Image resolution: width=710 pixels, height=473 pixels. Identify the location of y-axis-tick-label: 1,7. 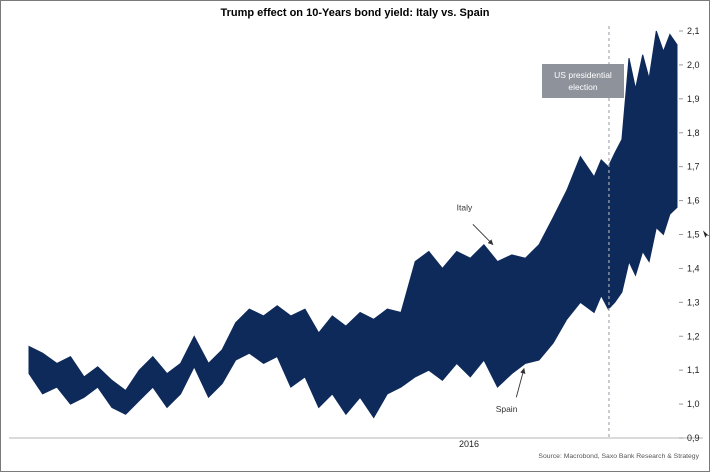
(693, 167).